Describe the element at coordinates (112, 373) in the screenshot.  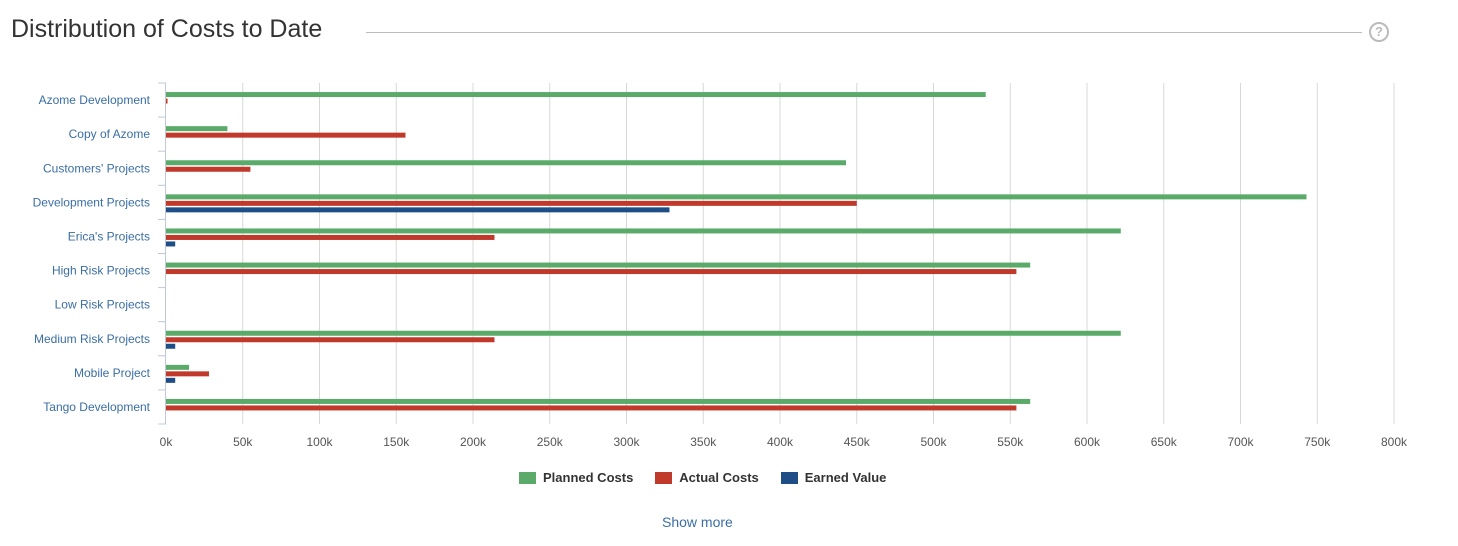
I see `category-label: Mobile Project` at that location.